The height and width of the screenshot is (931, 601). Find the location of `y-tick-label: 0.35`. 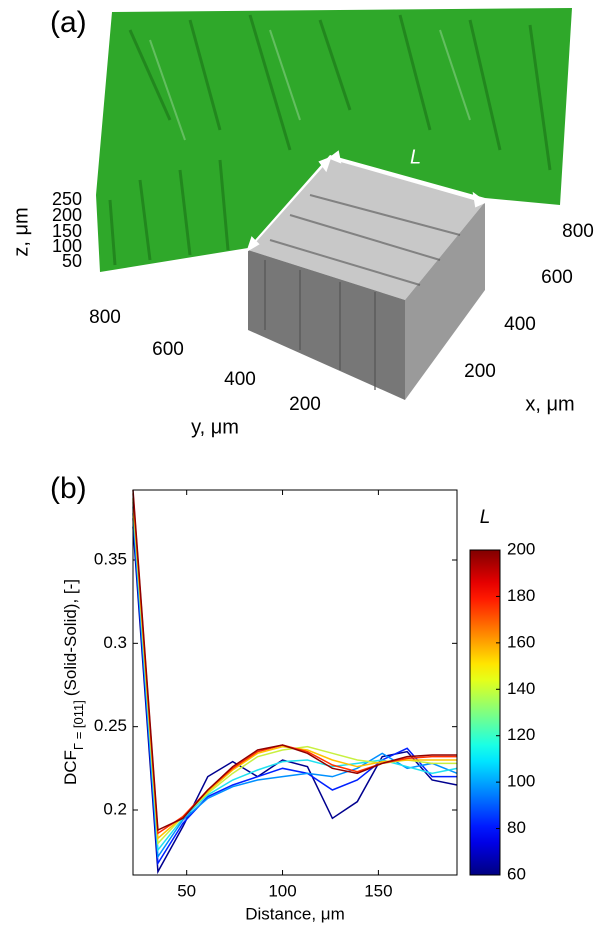

y-tick-label: 0.35 is located at coordinates (110, 558).